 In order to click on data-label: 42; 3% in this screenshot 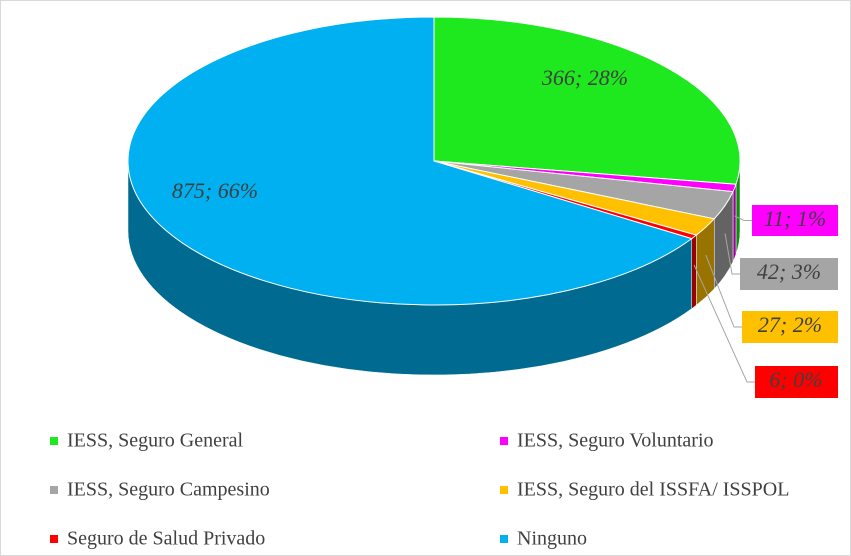, I will do `click(789, 271)`.